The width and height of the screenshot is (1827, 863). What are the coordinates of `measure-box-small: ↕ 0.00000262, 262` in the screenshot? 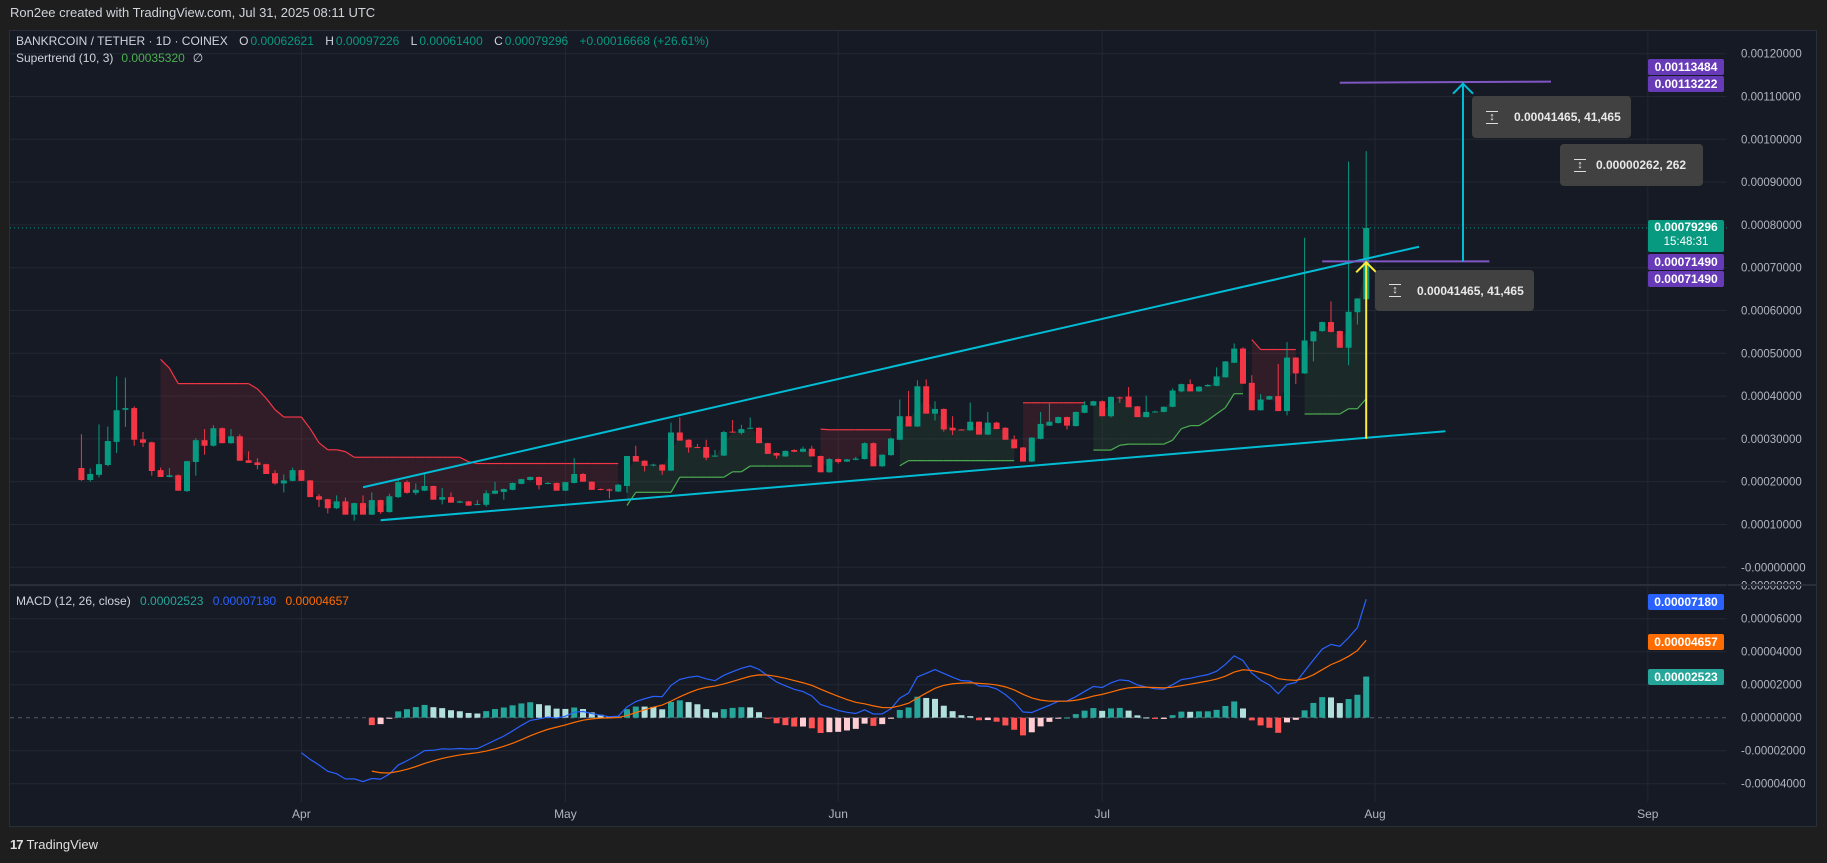 It's located at (1631, 165).